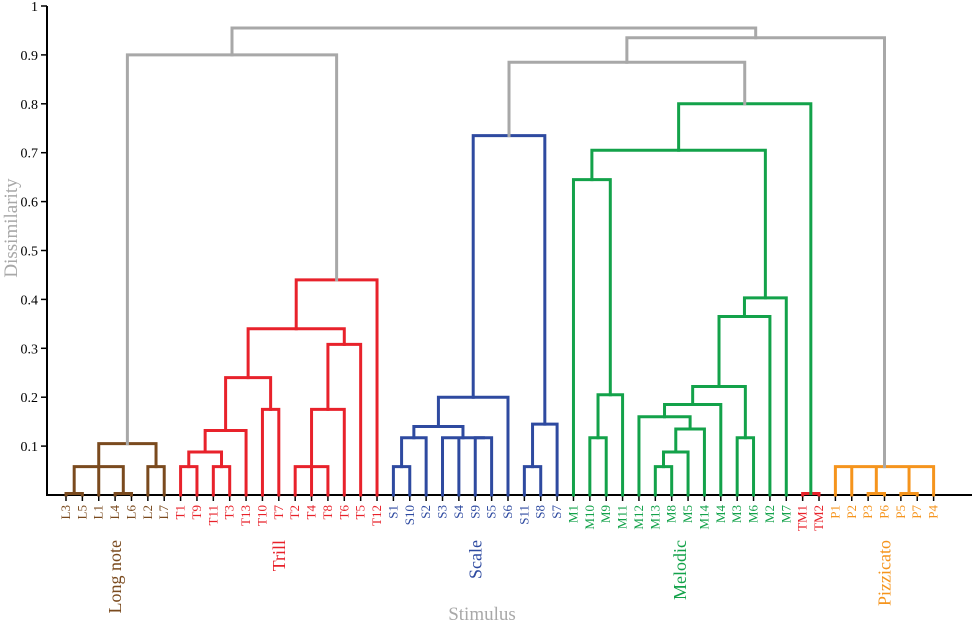  I want to click on leaf-label: T12, so click(376, 515).